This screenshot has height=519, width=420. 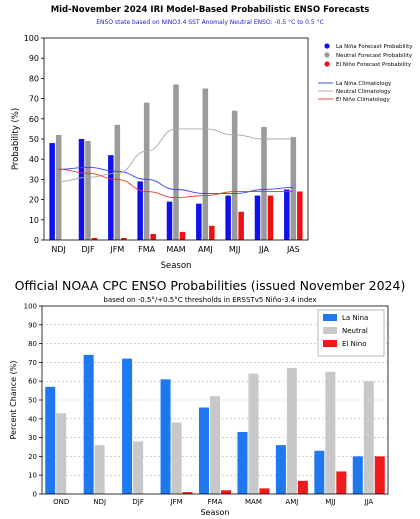 I want to click on cpc-x-ticks: OND NDJ DJF JFM FMA MAM AMJ MJJ JJA, so click(x=213, y=502).